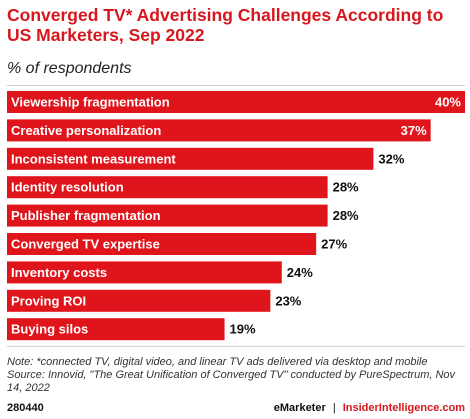  What do you see at coordinates (86, 215) in the screenshot?
I see `bar-category-label: Publisher fragmentation` at bounding box center [86, 215].